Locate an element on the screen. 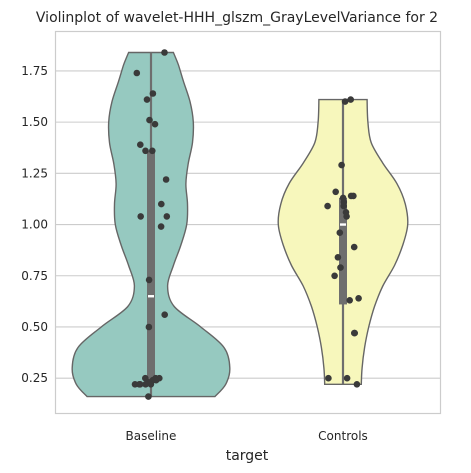 Image resolution: width=471 pixels, height=473 pixels. iqr-box-baseline is located at coordinates (151, 266).